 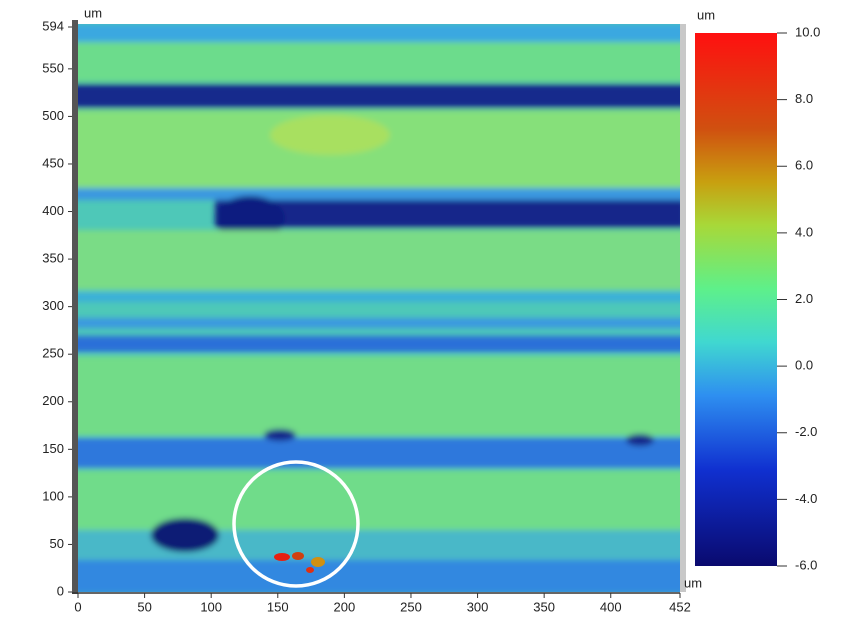 What do you see at coordinates (806, 498) in the screenshot?
I see `colorbar-tick-label: -4.0` at bounding box center [806, 498].